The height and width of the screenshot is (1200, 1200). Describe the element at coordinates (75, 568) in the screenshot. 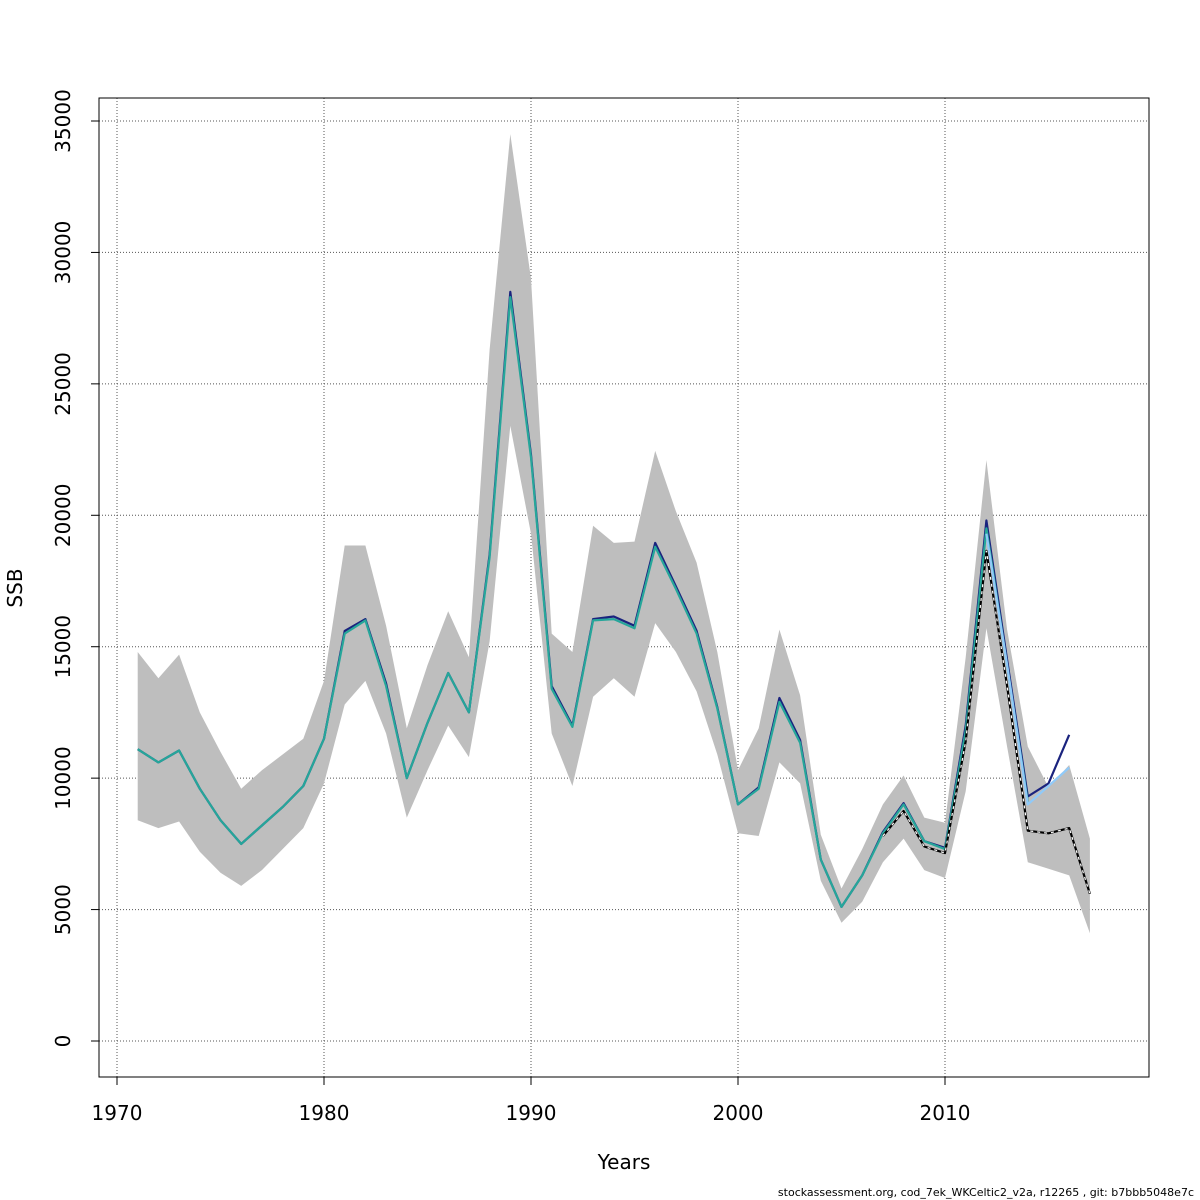

I see `y-axis: 0 5000 10000 15000 20000 25000 30000 35000` at that location.